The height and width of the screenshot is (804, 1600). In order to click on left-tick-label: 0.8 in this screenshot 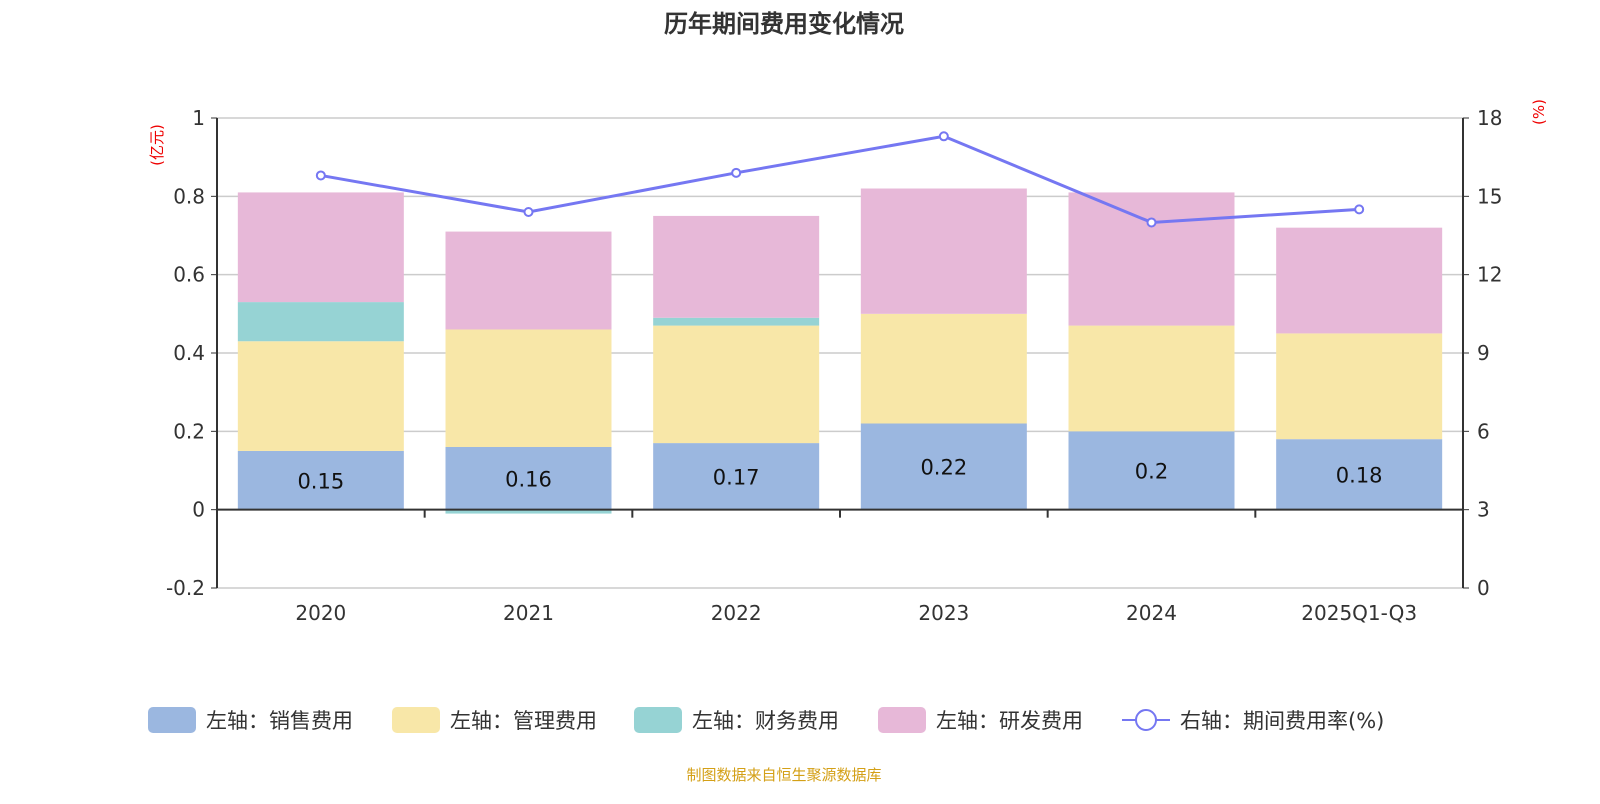, I will do `click(189, 196)`.